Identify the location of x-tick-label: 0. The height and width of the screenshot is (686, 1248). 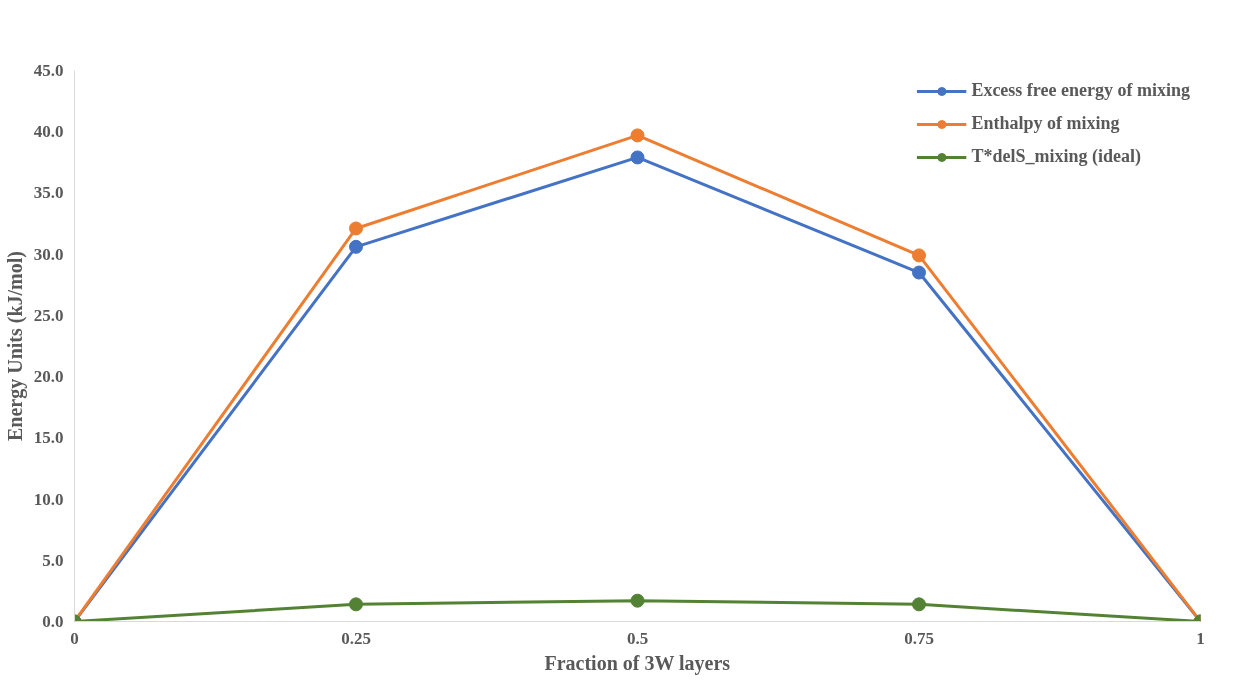
(74, 638).